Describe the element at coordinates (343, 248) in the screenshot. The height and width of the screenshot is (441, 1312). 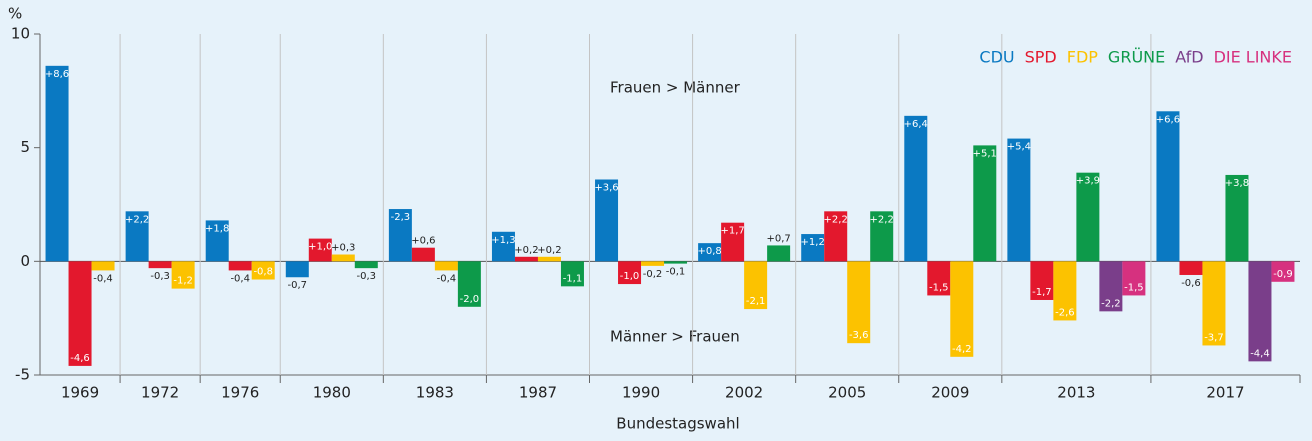
I see `value-label: +0,3` at that location.